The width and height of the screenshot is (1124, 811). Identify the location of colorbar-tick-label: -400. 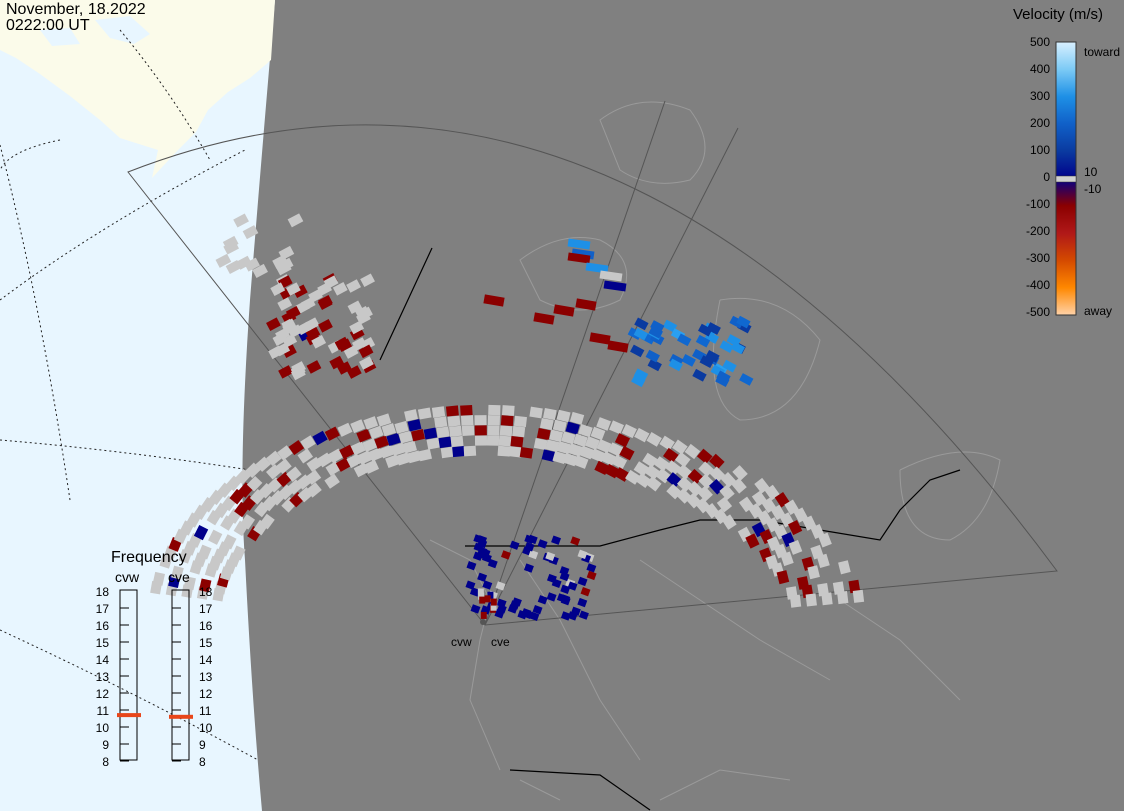
(1038, 285).